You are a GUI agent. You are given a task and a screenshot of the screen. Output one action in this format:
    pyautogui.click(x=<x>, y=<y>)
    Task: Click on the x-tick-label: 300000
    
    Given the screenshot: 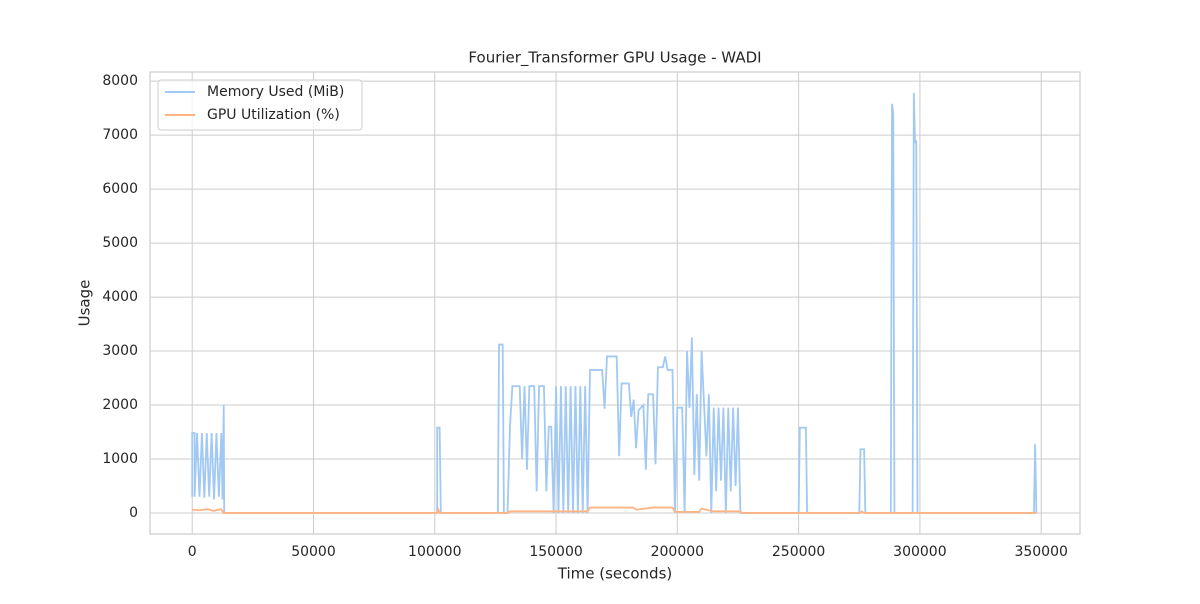 What is the action you would take?
    pyautogui.click(x=919, y=552)
    